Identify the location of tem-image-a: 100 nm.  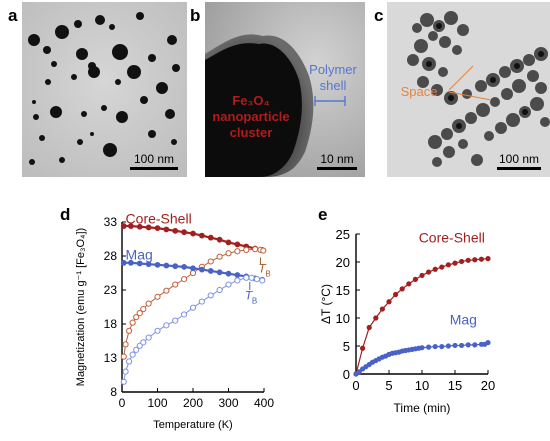
(104, 89).